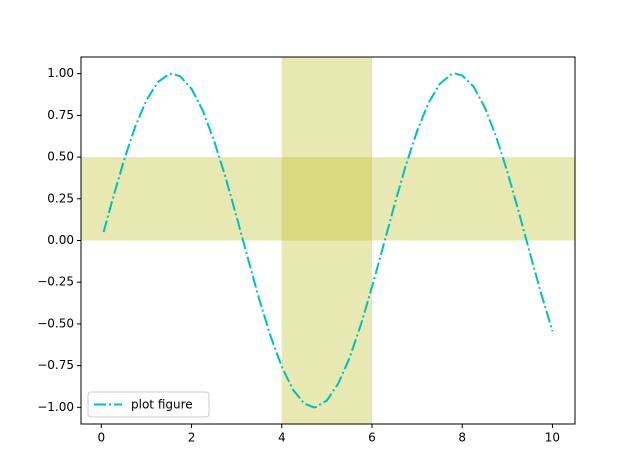 The width and height of the screenshot is (640, 476). I want to click on horizontal-span, so click(328, 199).